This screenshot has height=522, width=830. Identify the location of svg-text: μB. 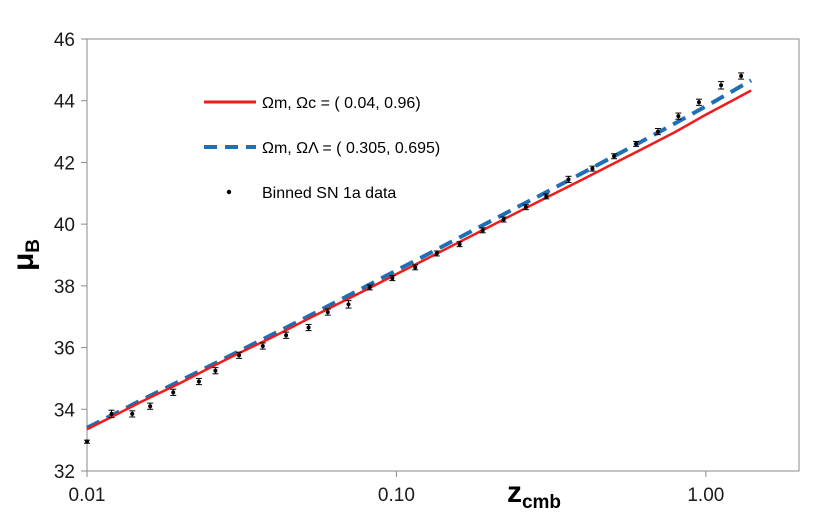
(25, 255).